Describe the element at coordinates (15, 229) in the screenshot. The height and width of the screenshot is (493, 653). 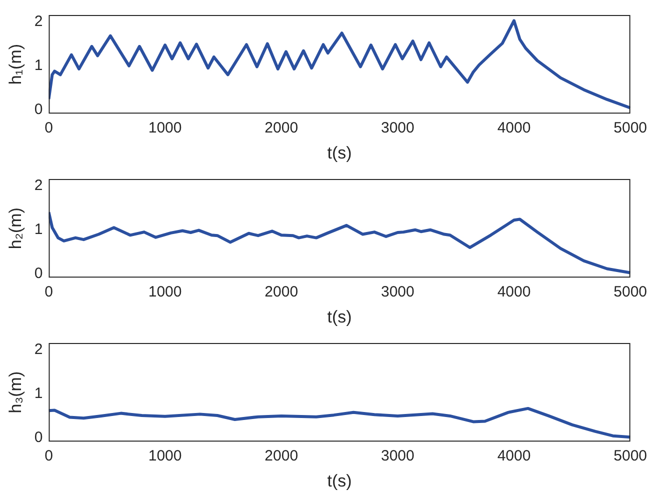
I see `y-axis-title: h₂(m)` at that location.